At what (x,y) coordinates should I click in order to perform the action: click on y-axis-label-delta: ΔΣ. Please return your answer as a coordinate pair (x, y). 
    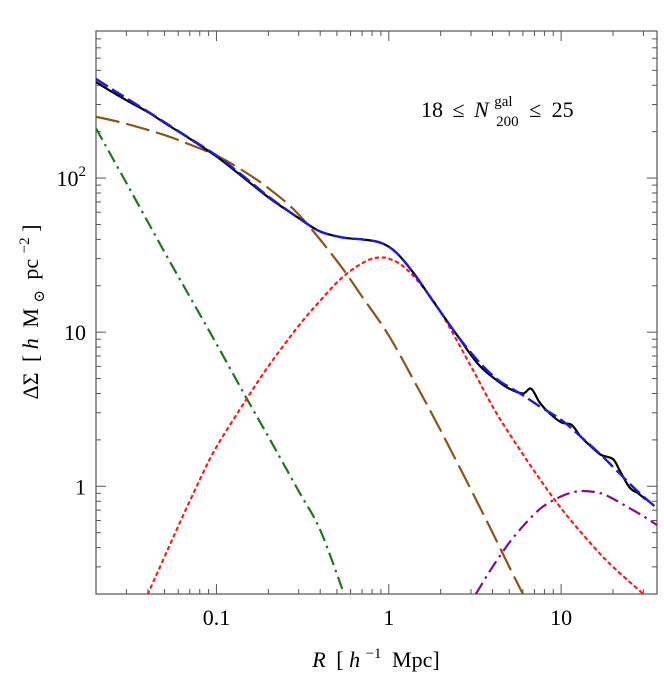
    Looking at the image, I should click on (30, 386).